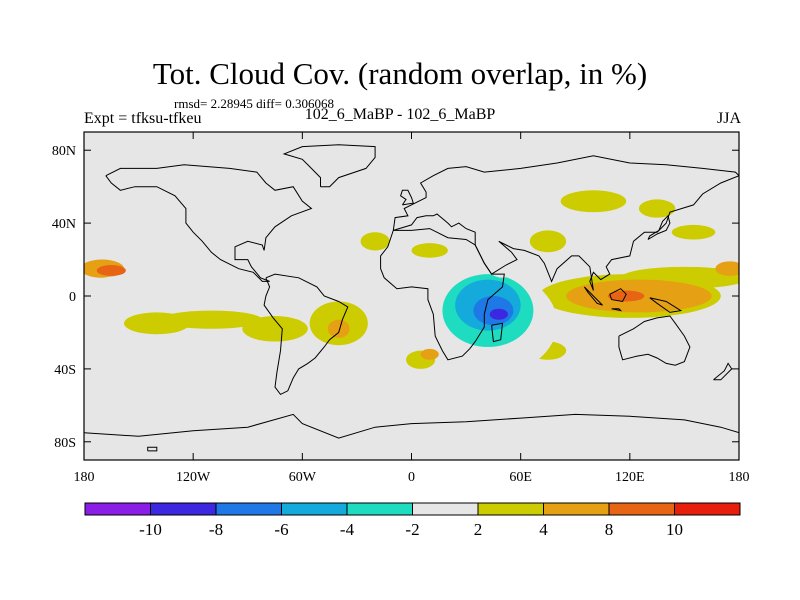 The image size is (800, 600). What do you see at coordinates (520, 477) in the screenshot?
I see `x-tick-label-4: 60E` at bounding box center [520, 477].